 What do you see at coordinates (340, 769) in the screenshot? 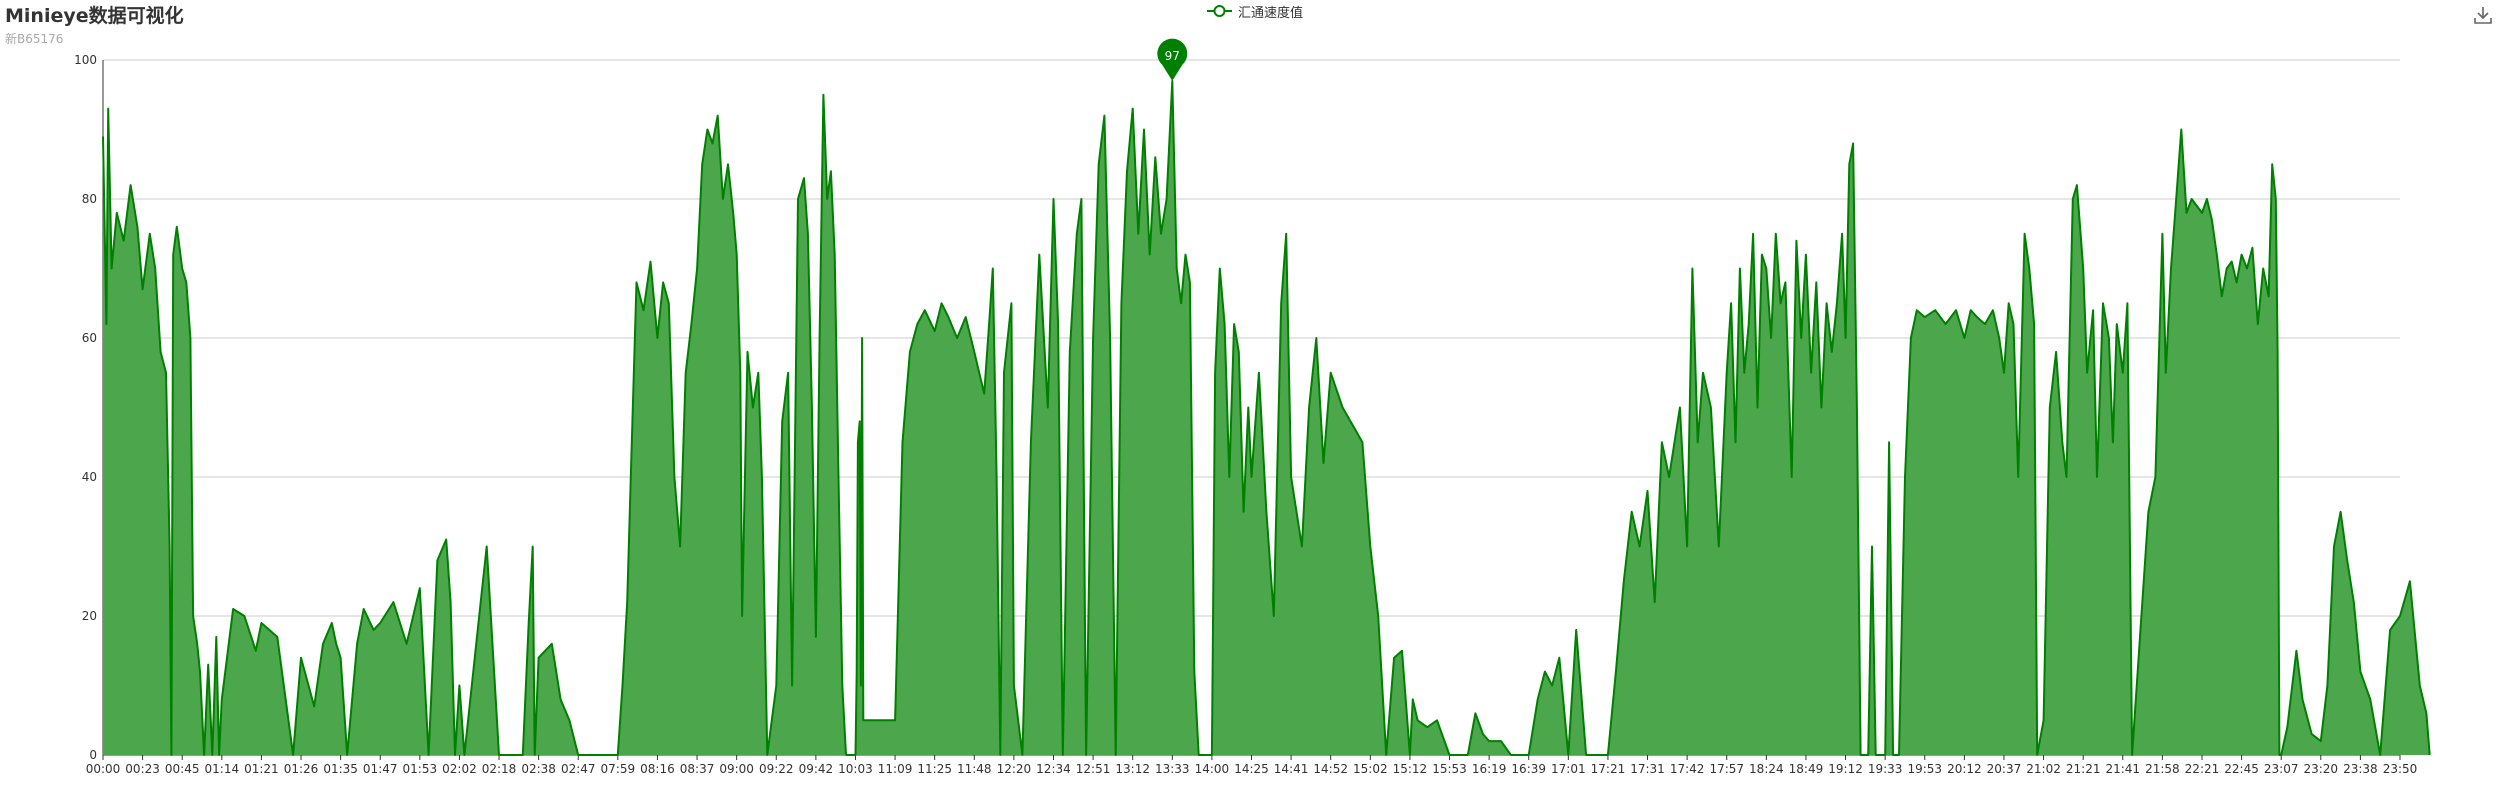
I see `x-tick-label: 01:35` at bounding box center [340, 769].